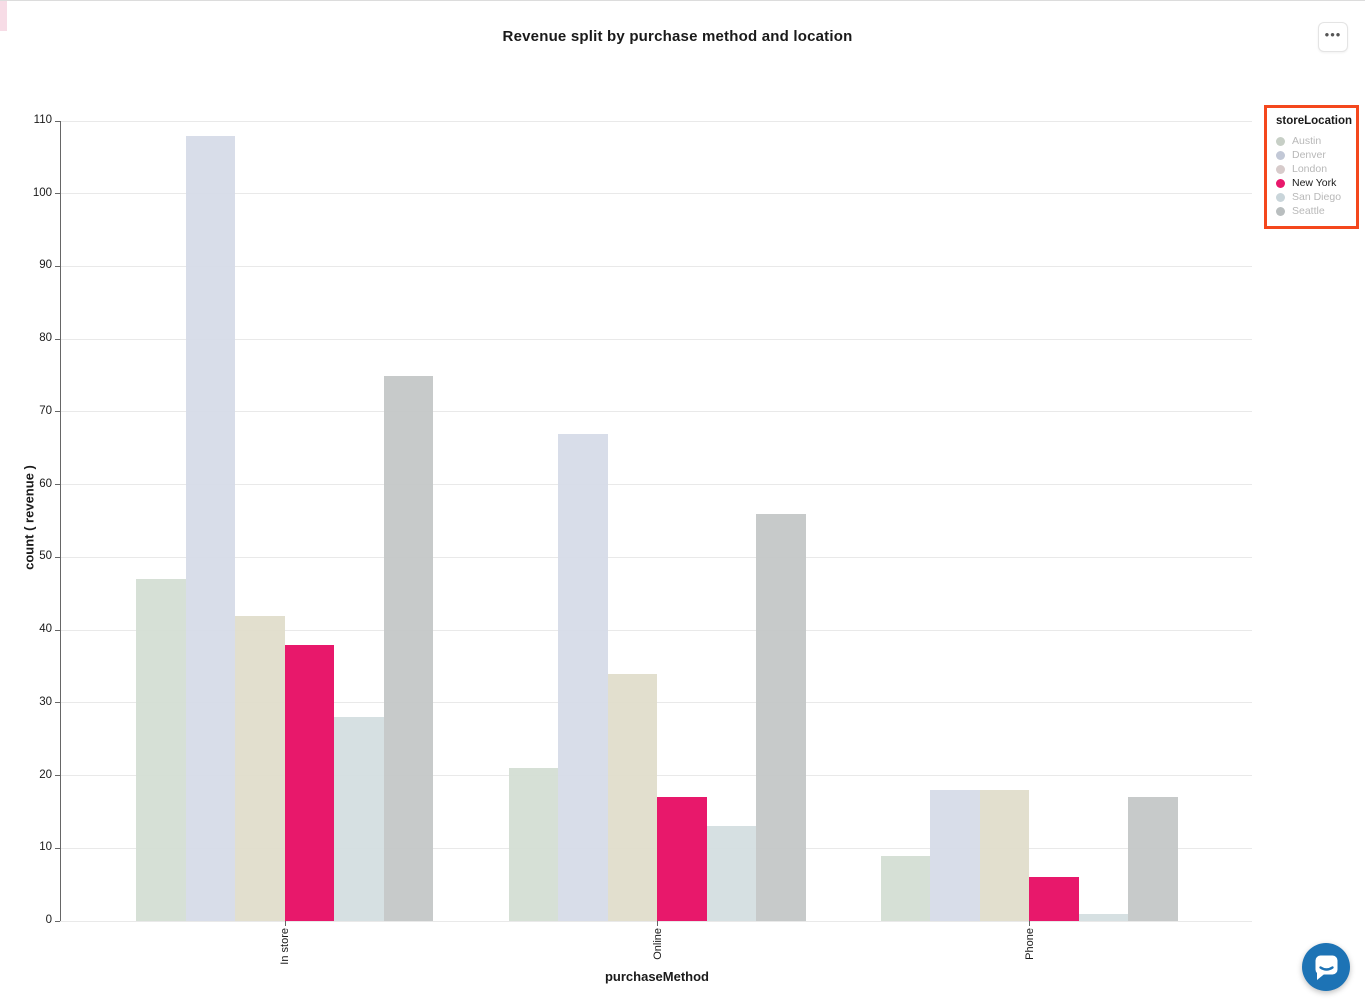 The image size is (1365, 1000). I want to click on bar-london-in-store, so click(260, 768).